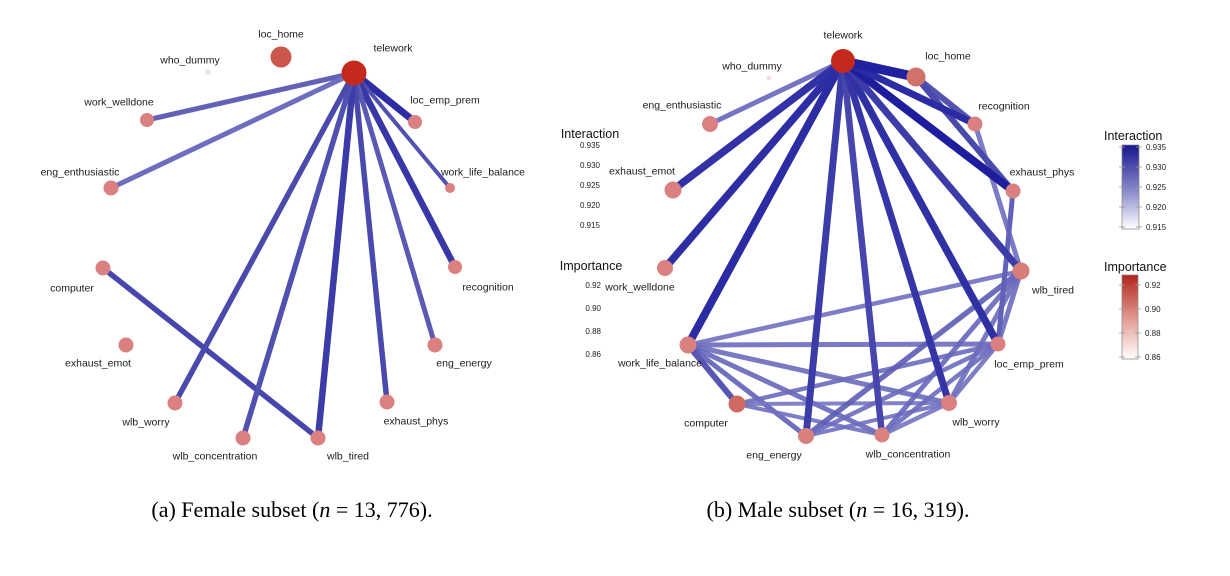  What do you see at coordinates (210, 353) in the screenshot?
I see `edge-computer-wlb_tired` at bounding box center [210, 353].